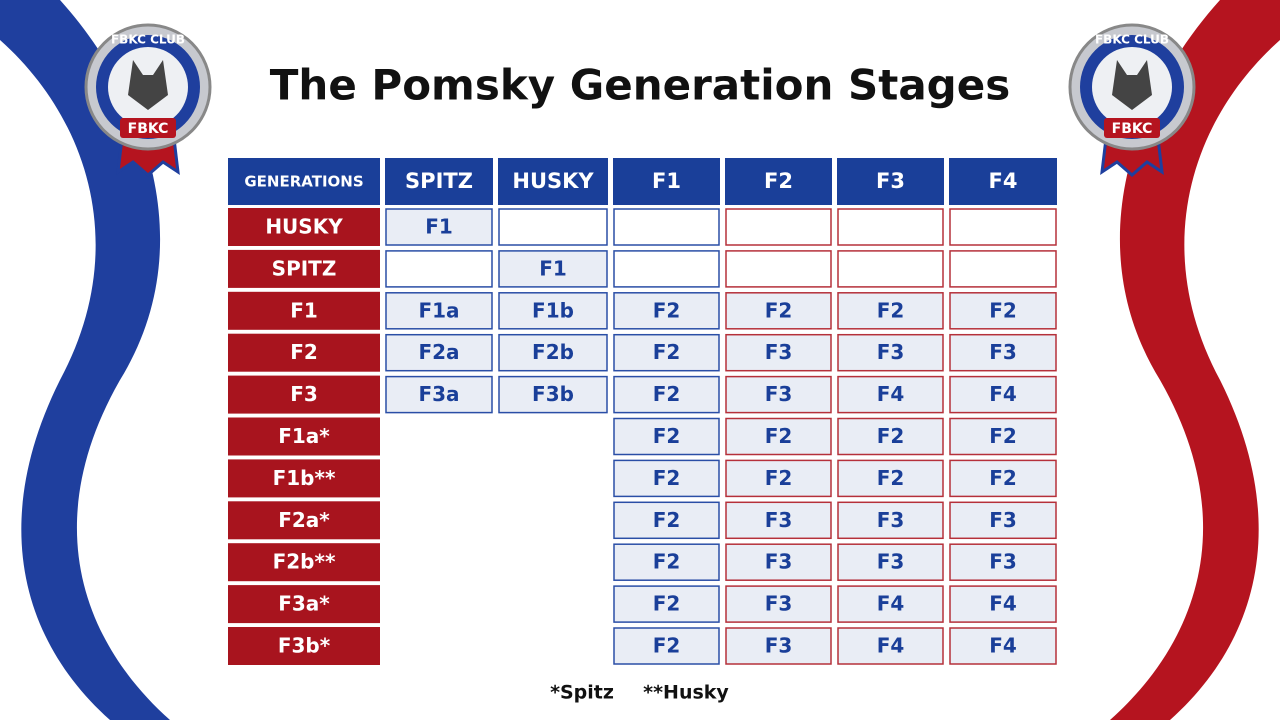 The height and width of the screenshot is (724, 1280). What do you see at coordinates (148, 100) in the screenshot?
I see `badge: FBKC CLUB FBKC` at bounding box center [148, 100].